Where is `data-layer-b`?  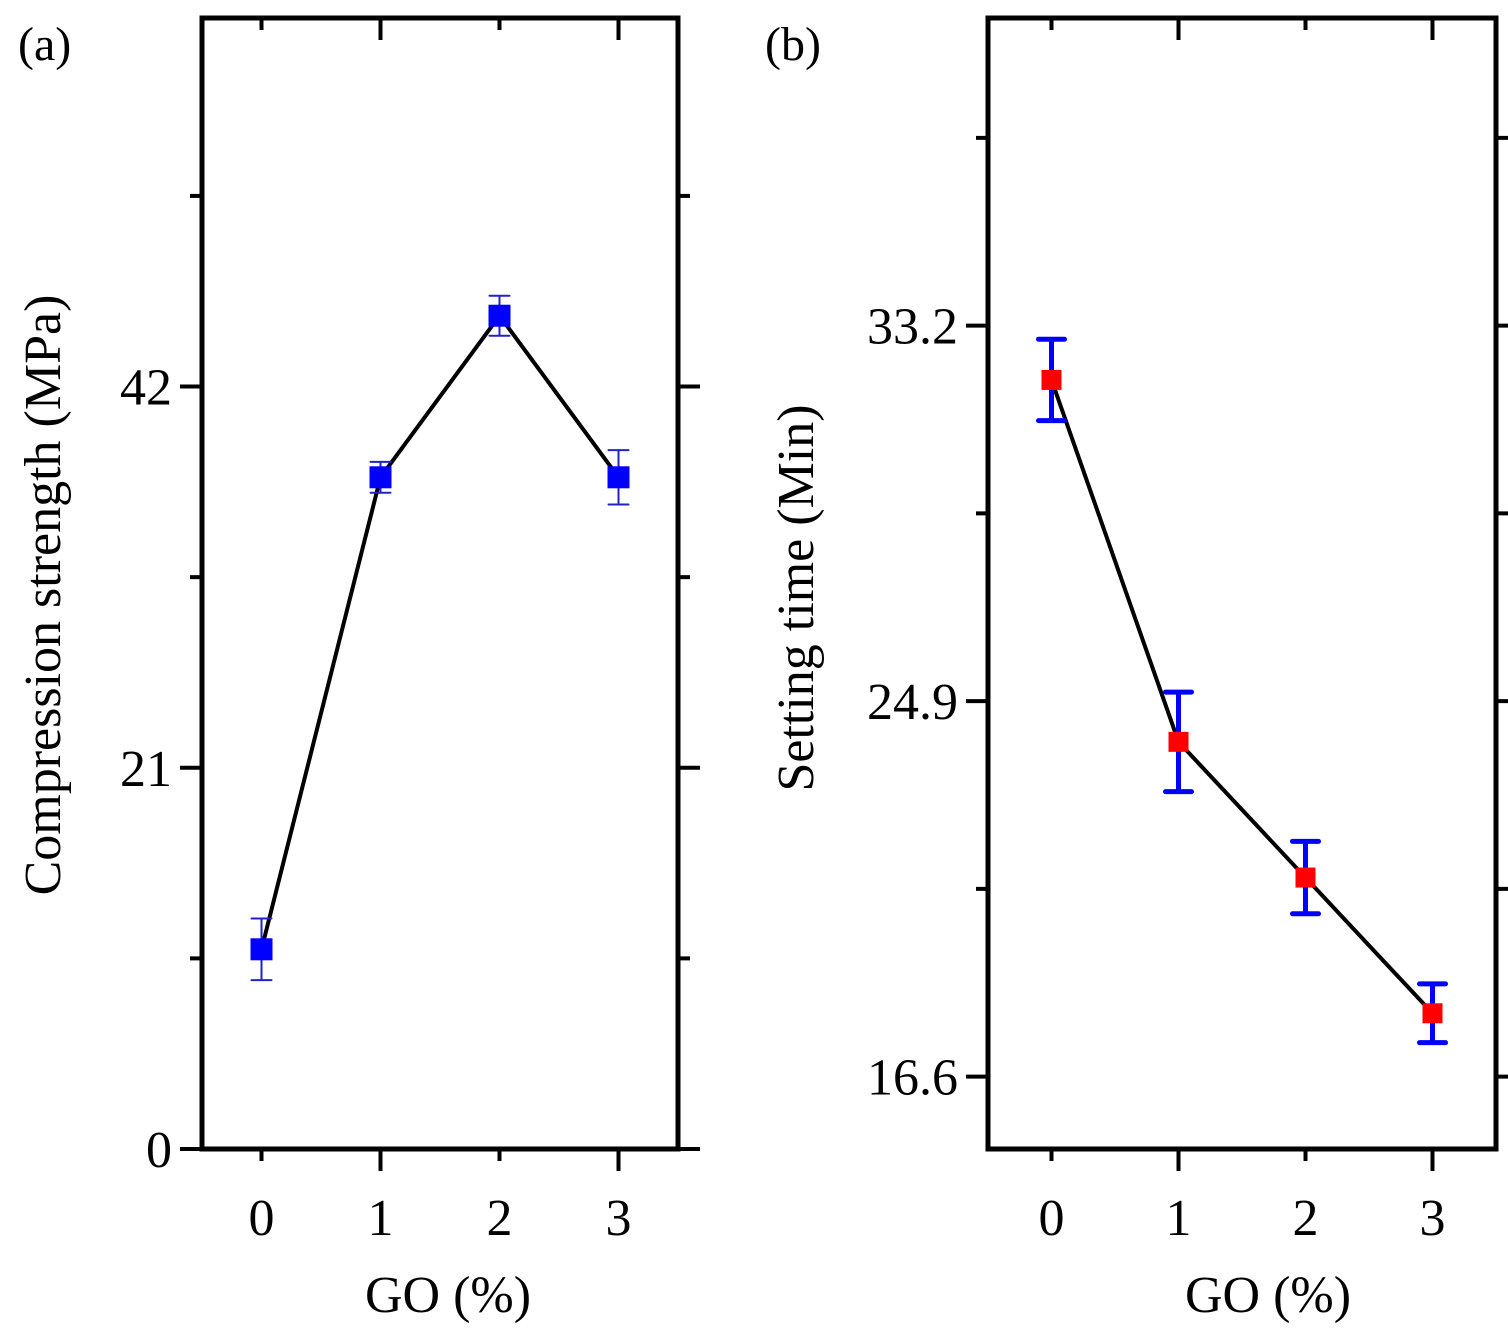 data-layer-b is located at coordinates (1242, 691).